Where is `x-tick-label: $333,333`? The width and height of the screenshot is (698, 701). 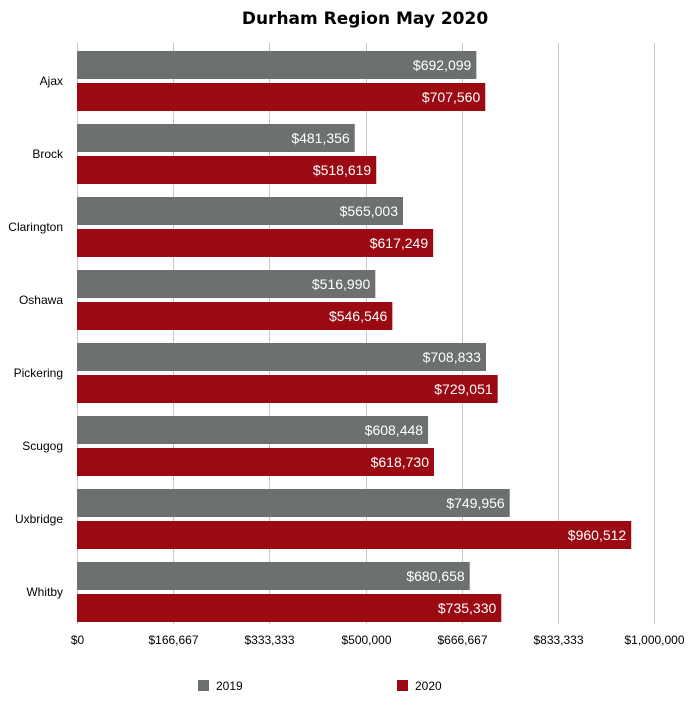 x-tick-label: $333,333 is located at coordinates (269, 640).